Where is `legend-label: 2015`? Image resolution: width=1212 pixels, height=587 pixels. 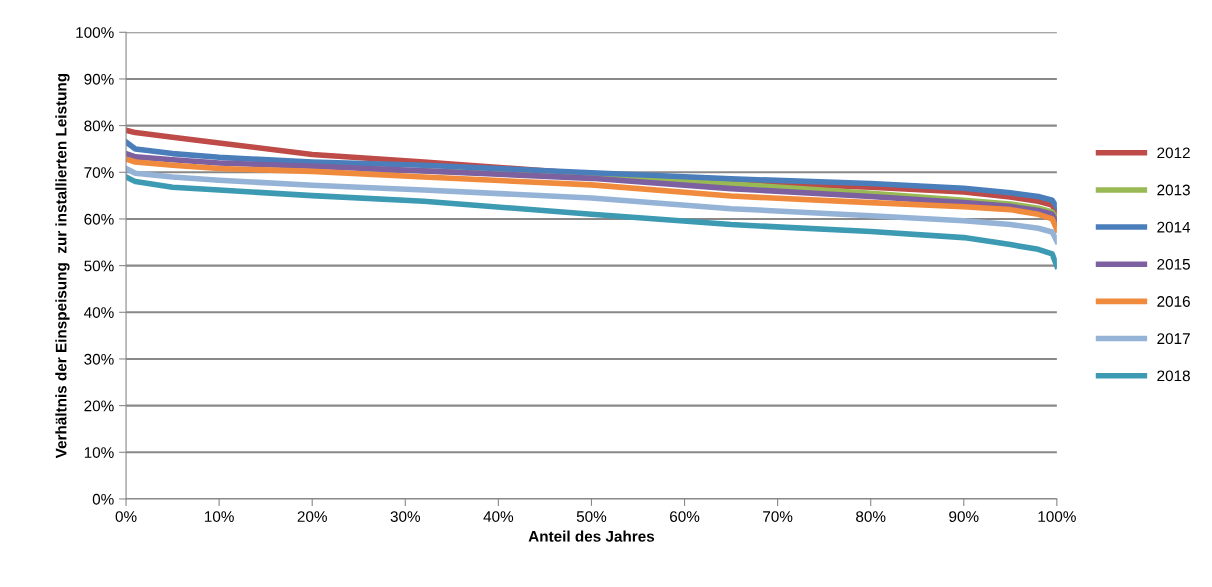 legend-label: 2015 is located at coordinates (1173, 264).